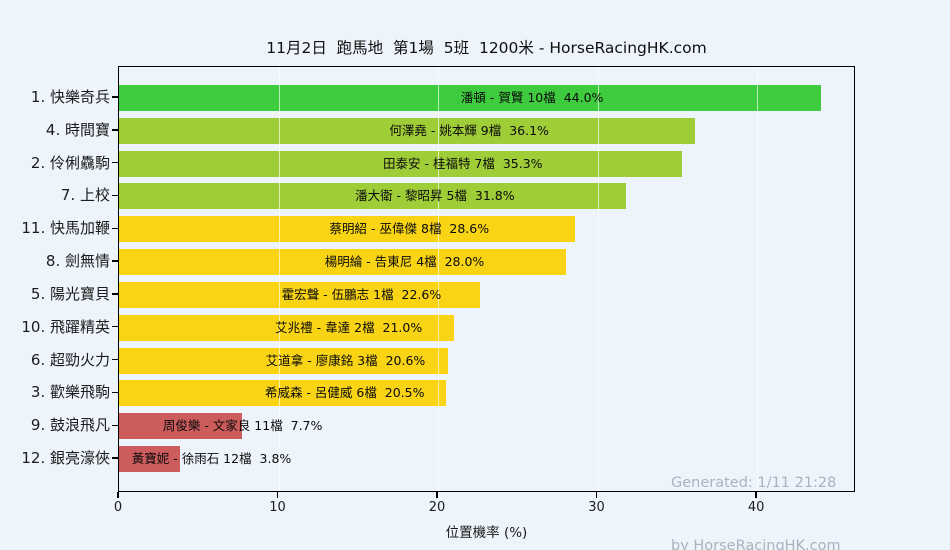 This screenshot has width=950, height=550. I want to click on bar-label: 蔡明紹 - 巫偉傑 8檔 28.6%, so click(409, 229).